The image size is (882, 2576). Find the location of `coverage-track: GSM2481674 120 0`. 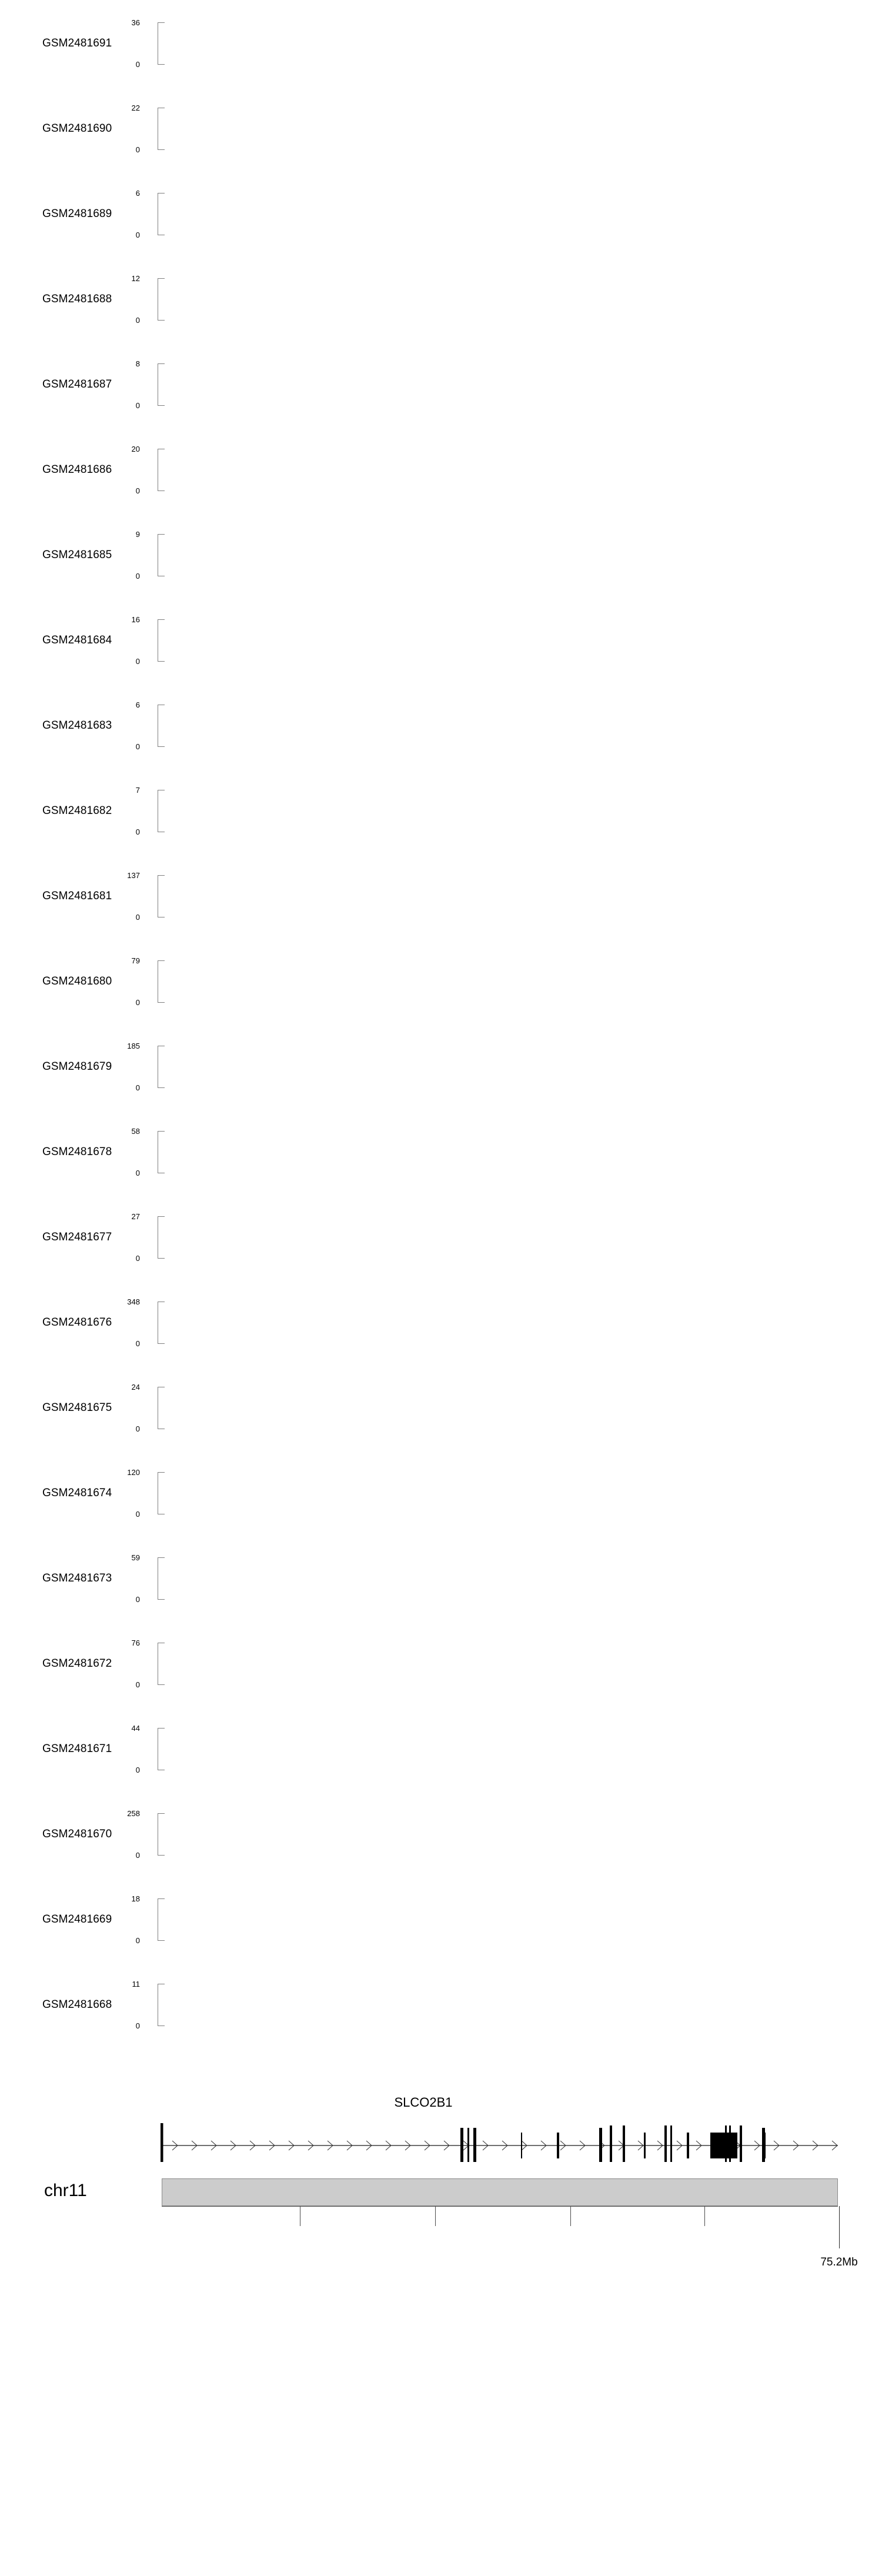

coverage-track: GSM2481674 120 0 is located at coordinates (441, 1493).